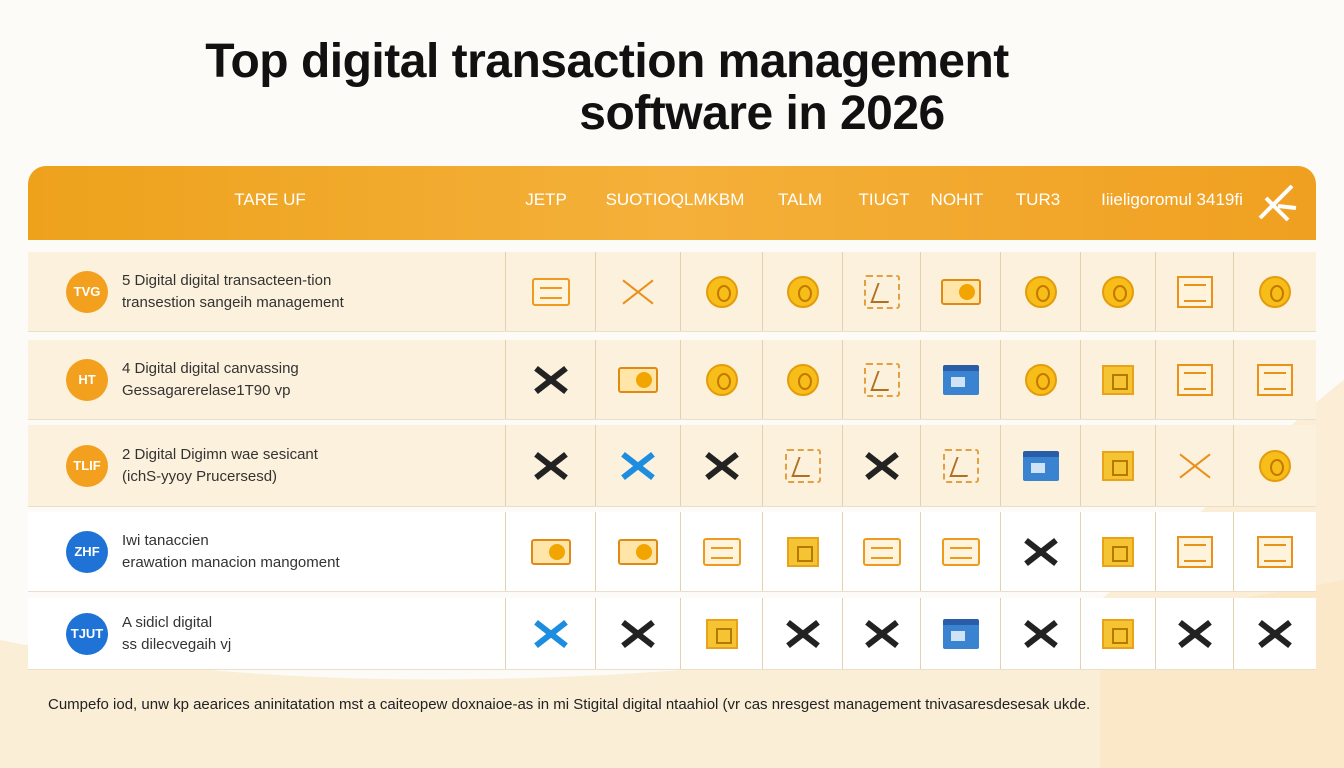  I want to click on column-header: NOHIT, so click(957, 199).